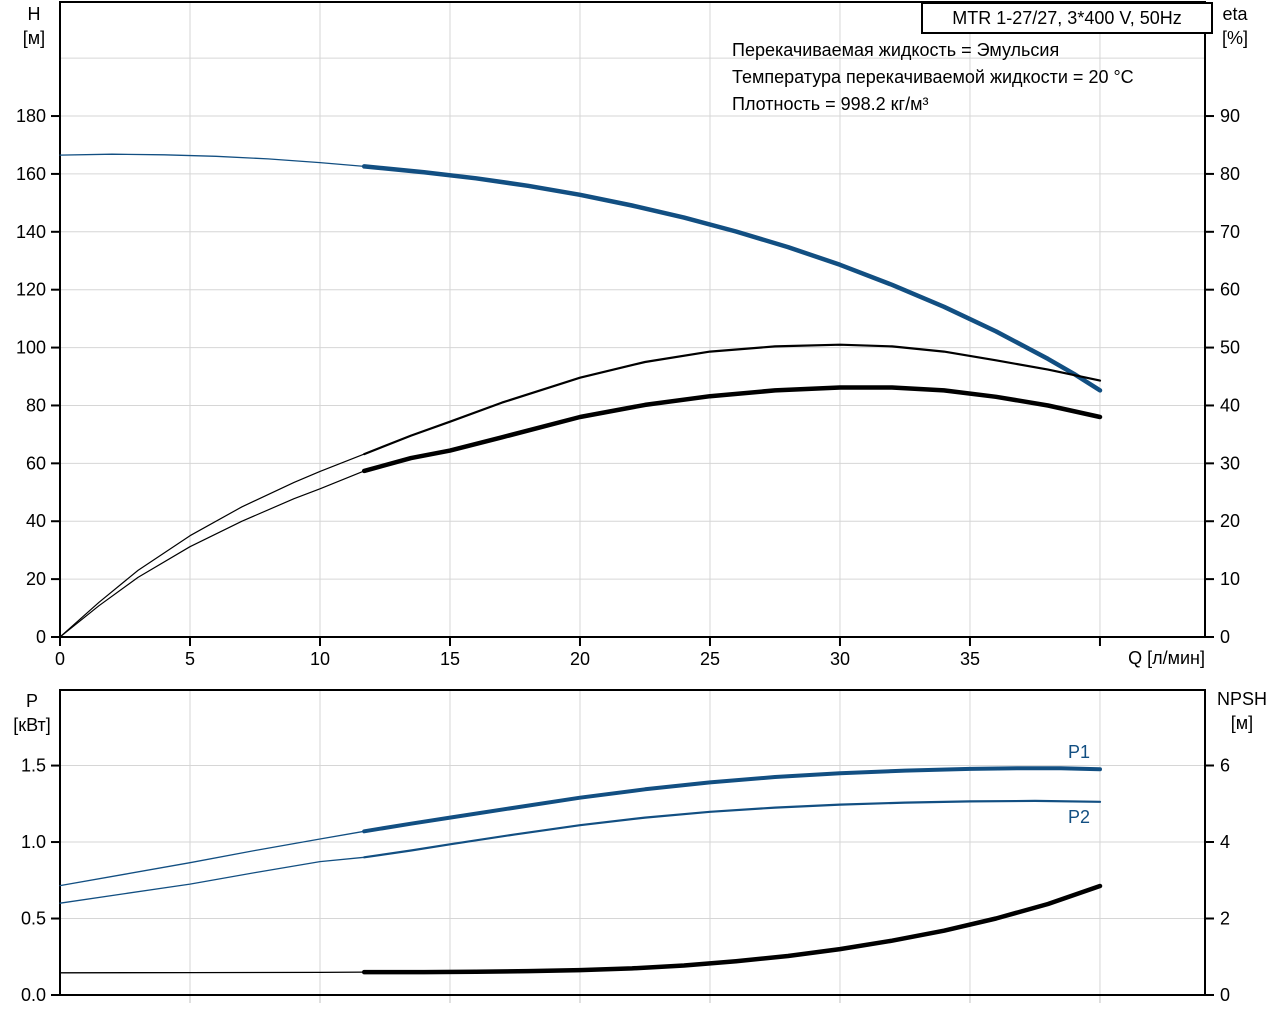  What do you see at coordinates (33, 995) in the screenshot?
I see `svg-text: 0.0` at bounding box center [33, 995].